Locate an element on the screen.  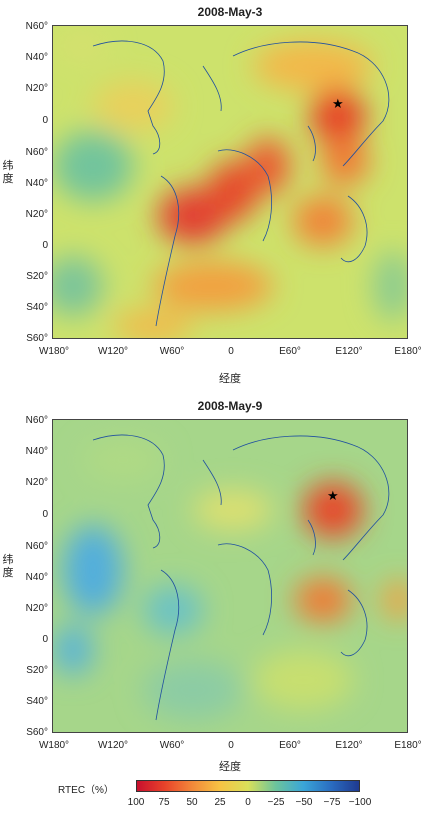
colorbar-tick: −50 is located at coordinates (304, 802).